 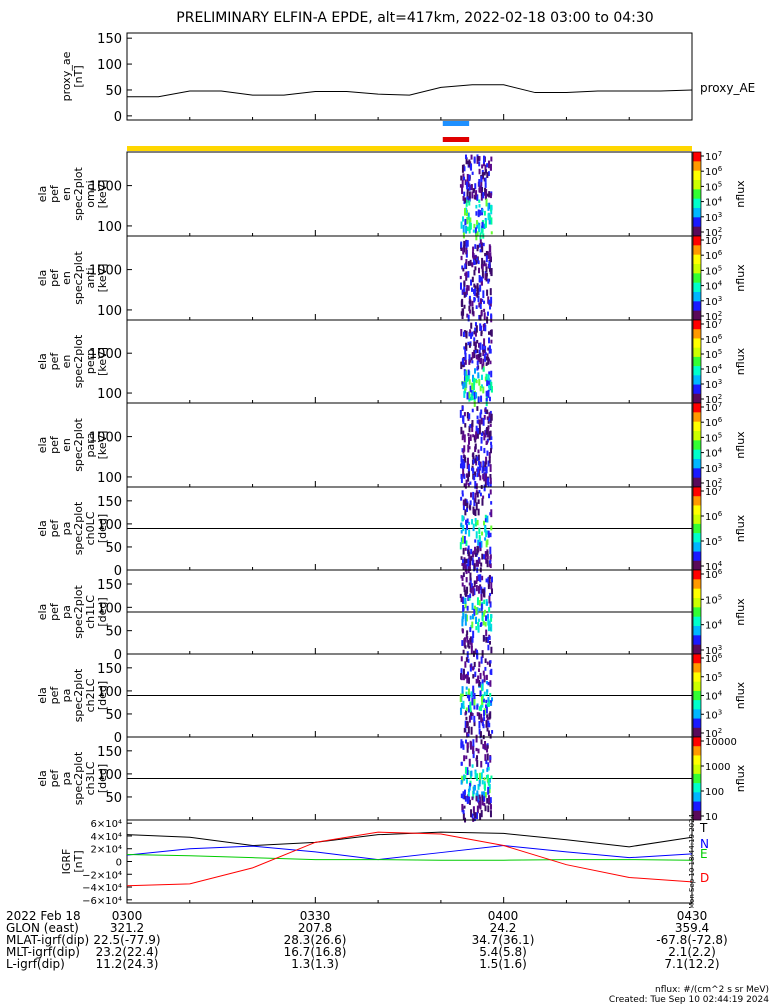 What do you see at coordinates (712, 990) in the screenshot?
I see `units-note: nflux: #/(cm^2 s sr MeV)` at bounding box center [712, 990].